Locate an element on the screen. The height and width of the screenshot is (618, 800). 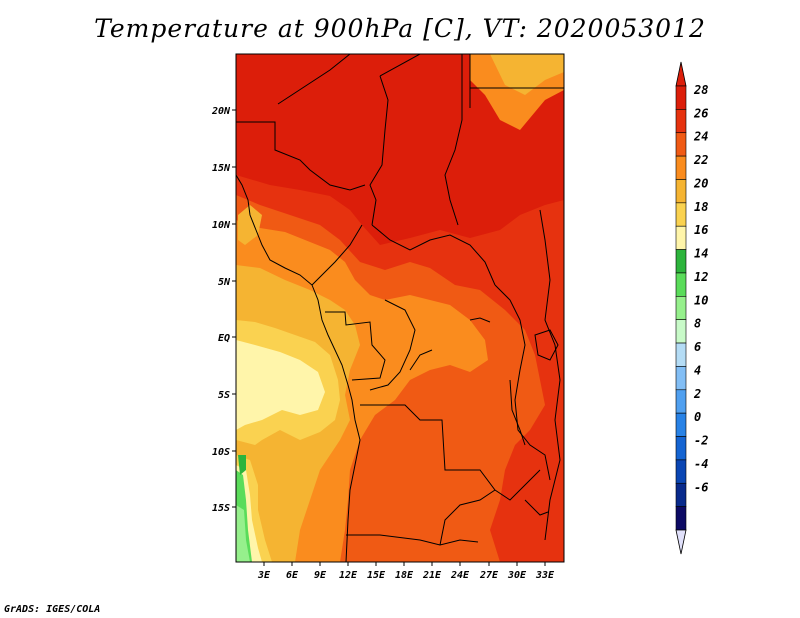
lat-label: 10S is located at coordinates (221, 452).